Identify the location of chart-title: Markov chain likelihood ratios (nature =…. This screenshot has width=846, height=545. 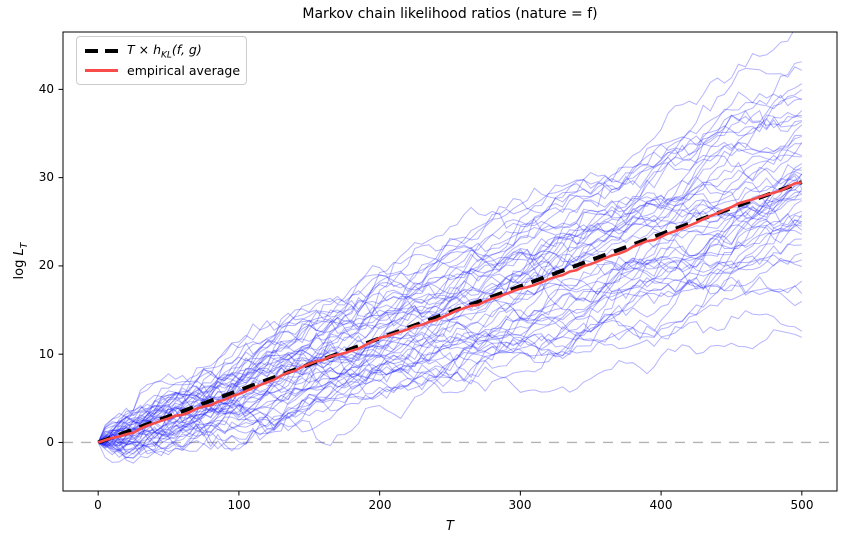
(450, 14).